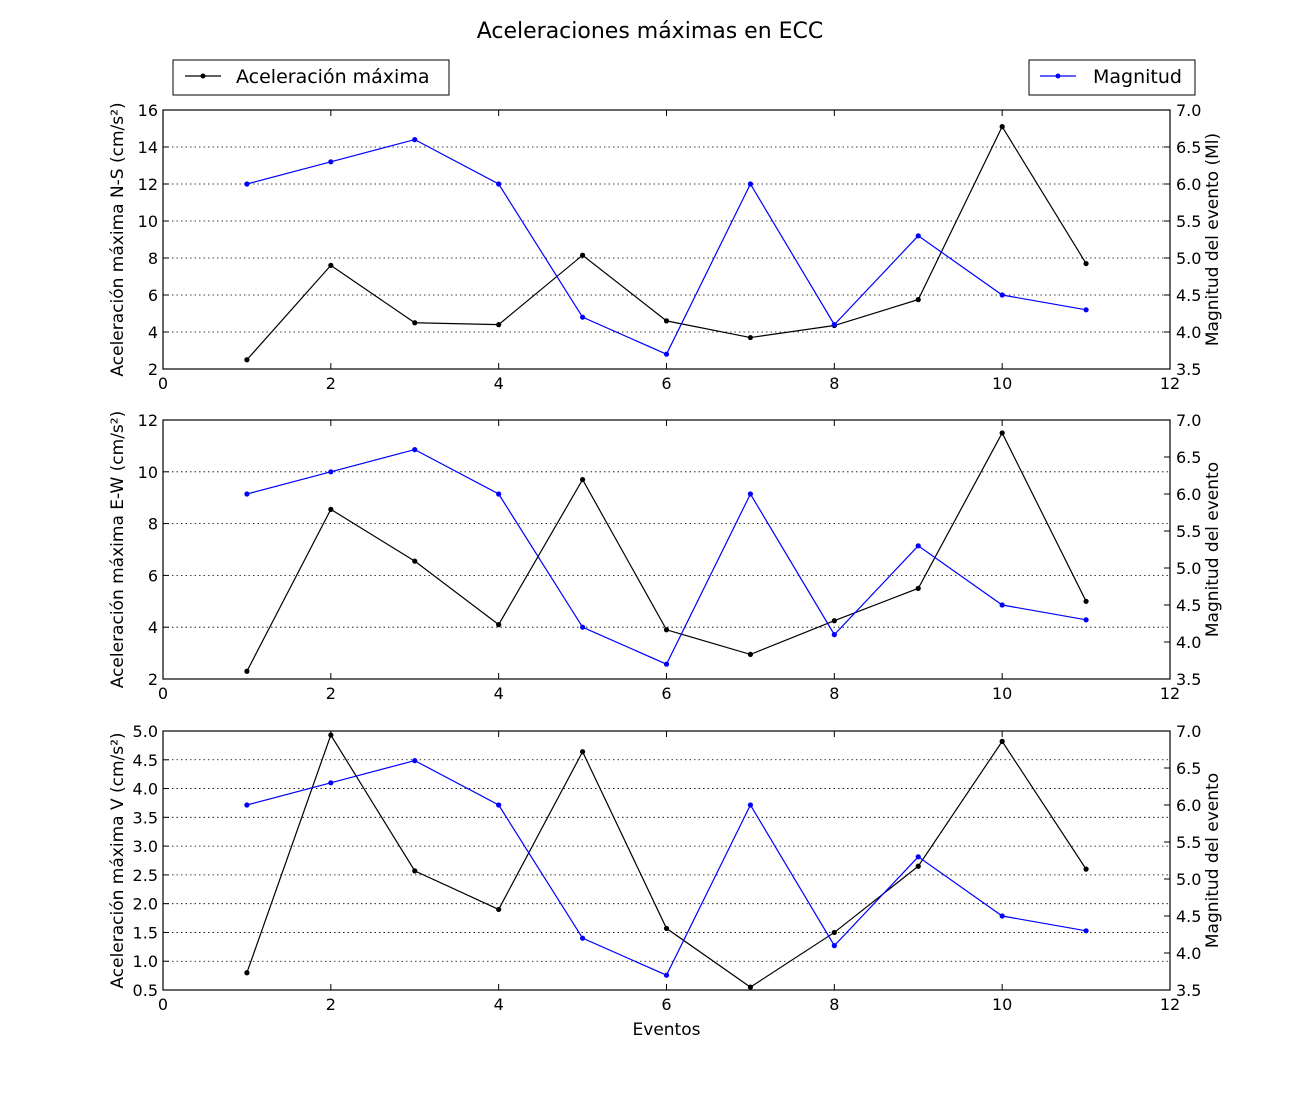  Describe the element at coordinates (148, 184) in the screenshot. I see `ns-y-left-tick-label: 12` at that location.